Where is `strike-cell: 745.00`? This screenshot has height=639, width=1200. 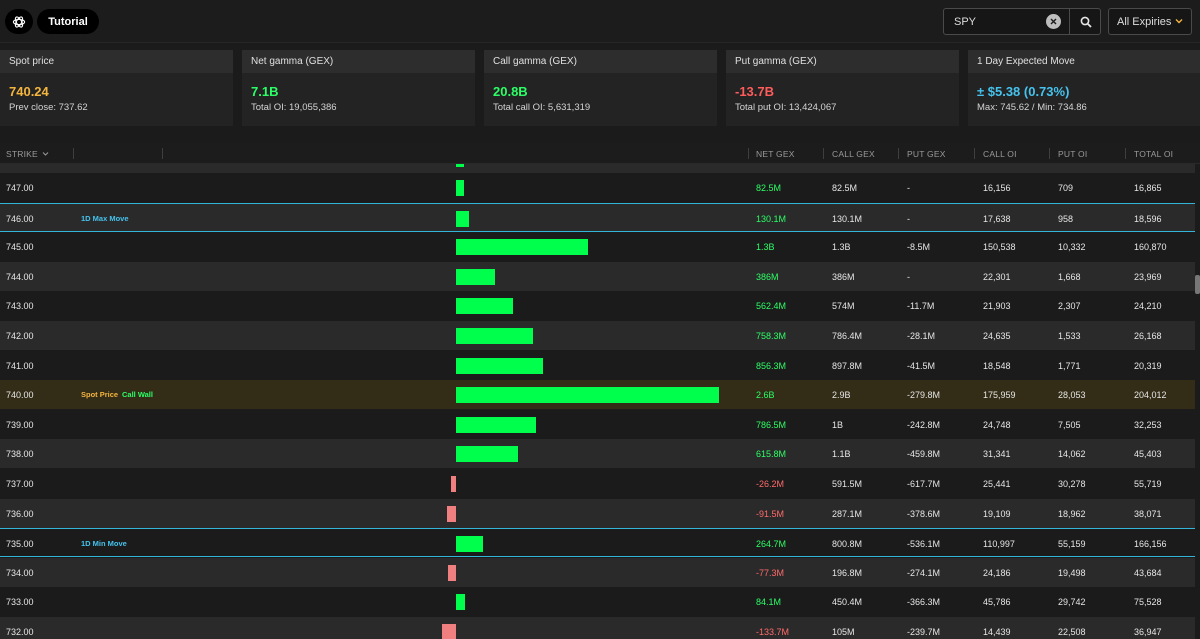 strike-cell: 745.00 is located at coordinates (20, 247).